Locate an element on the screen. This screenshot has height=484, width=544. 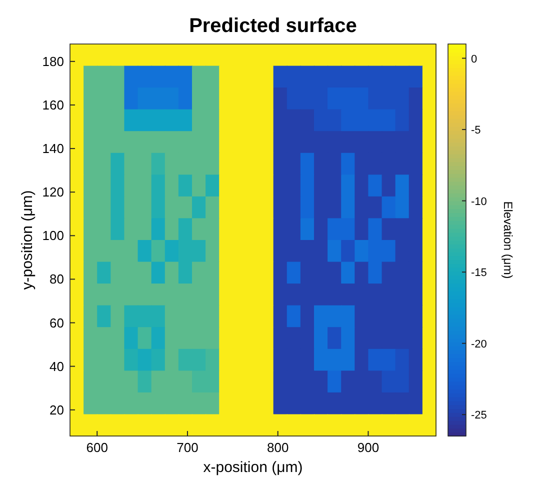
x-axis-title: x-position (μm) is located at coordinates (253, 467).